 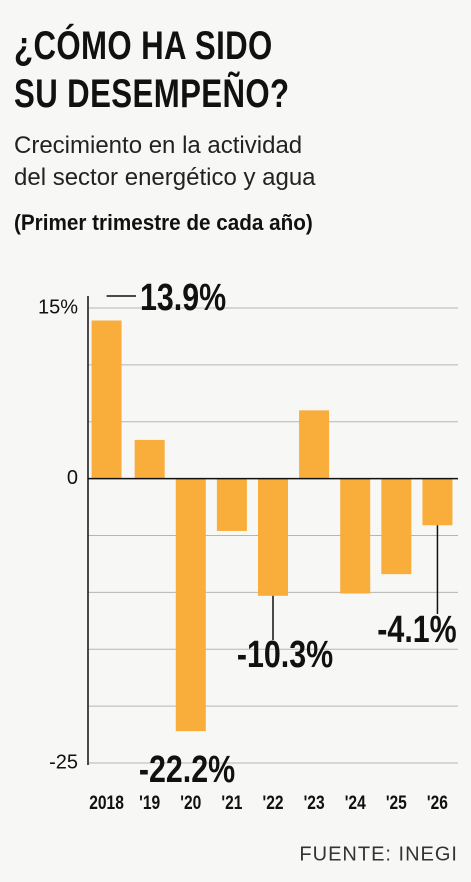 I want to click on subtitle-line: Crecimiento en la actividad, so click(x=158, y=145).